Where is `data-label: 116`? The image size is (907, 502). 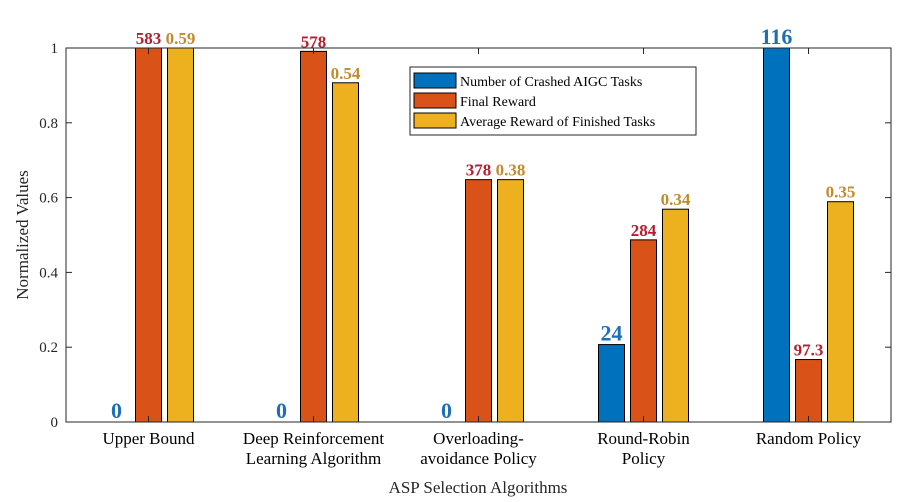
data-label: 116 is located at coordinates (777, 36).